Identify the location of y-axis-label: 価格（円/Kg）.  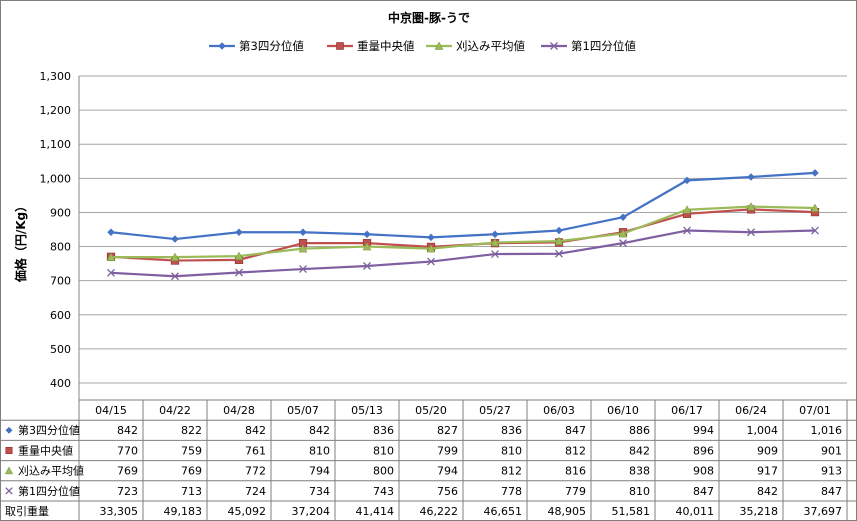
(20, 241).